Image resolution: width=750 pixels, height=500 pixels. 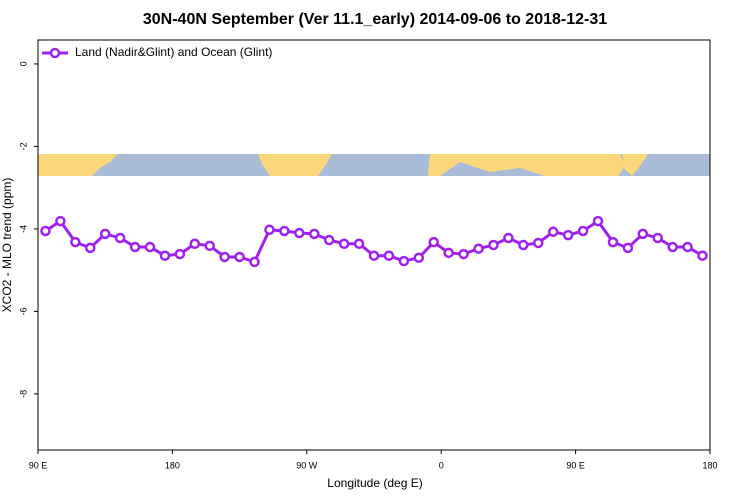 I want to click on y-tick-label: -8, so click(x=23, y=394).